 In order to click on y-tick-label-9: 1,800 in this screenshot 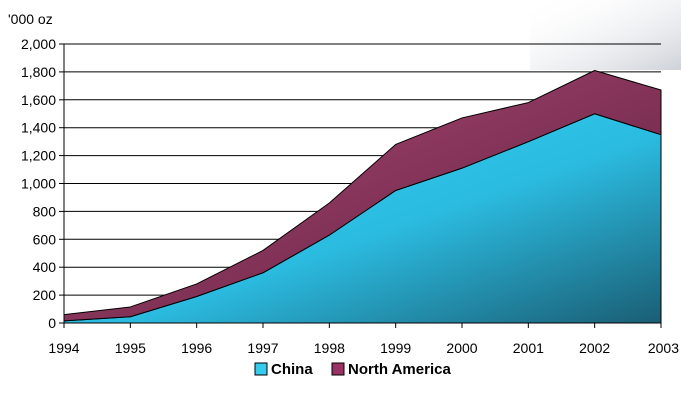, I will do `click(38, 72)`.